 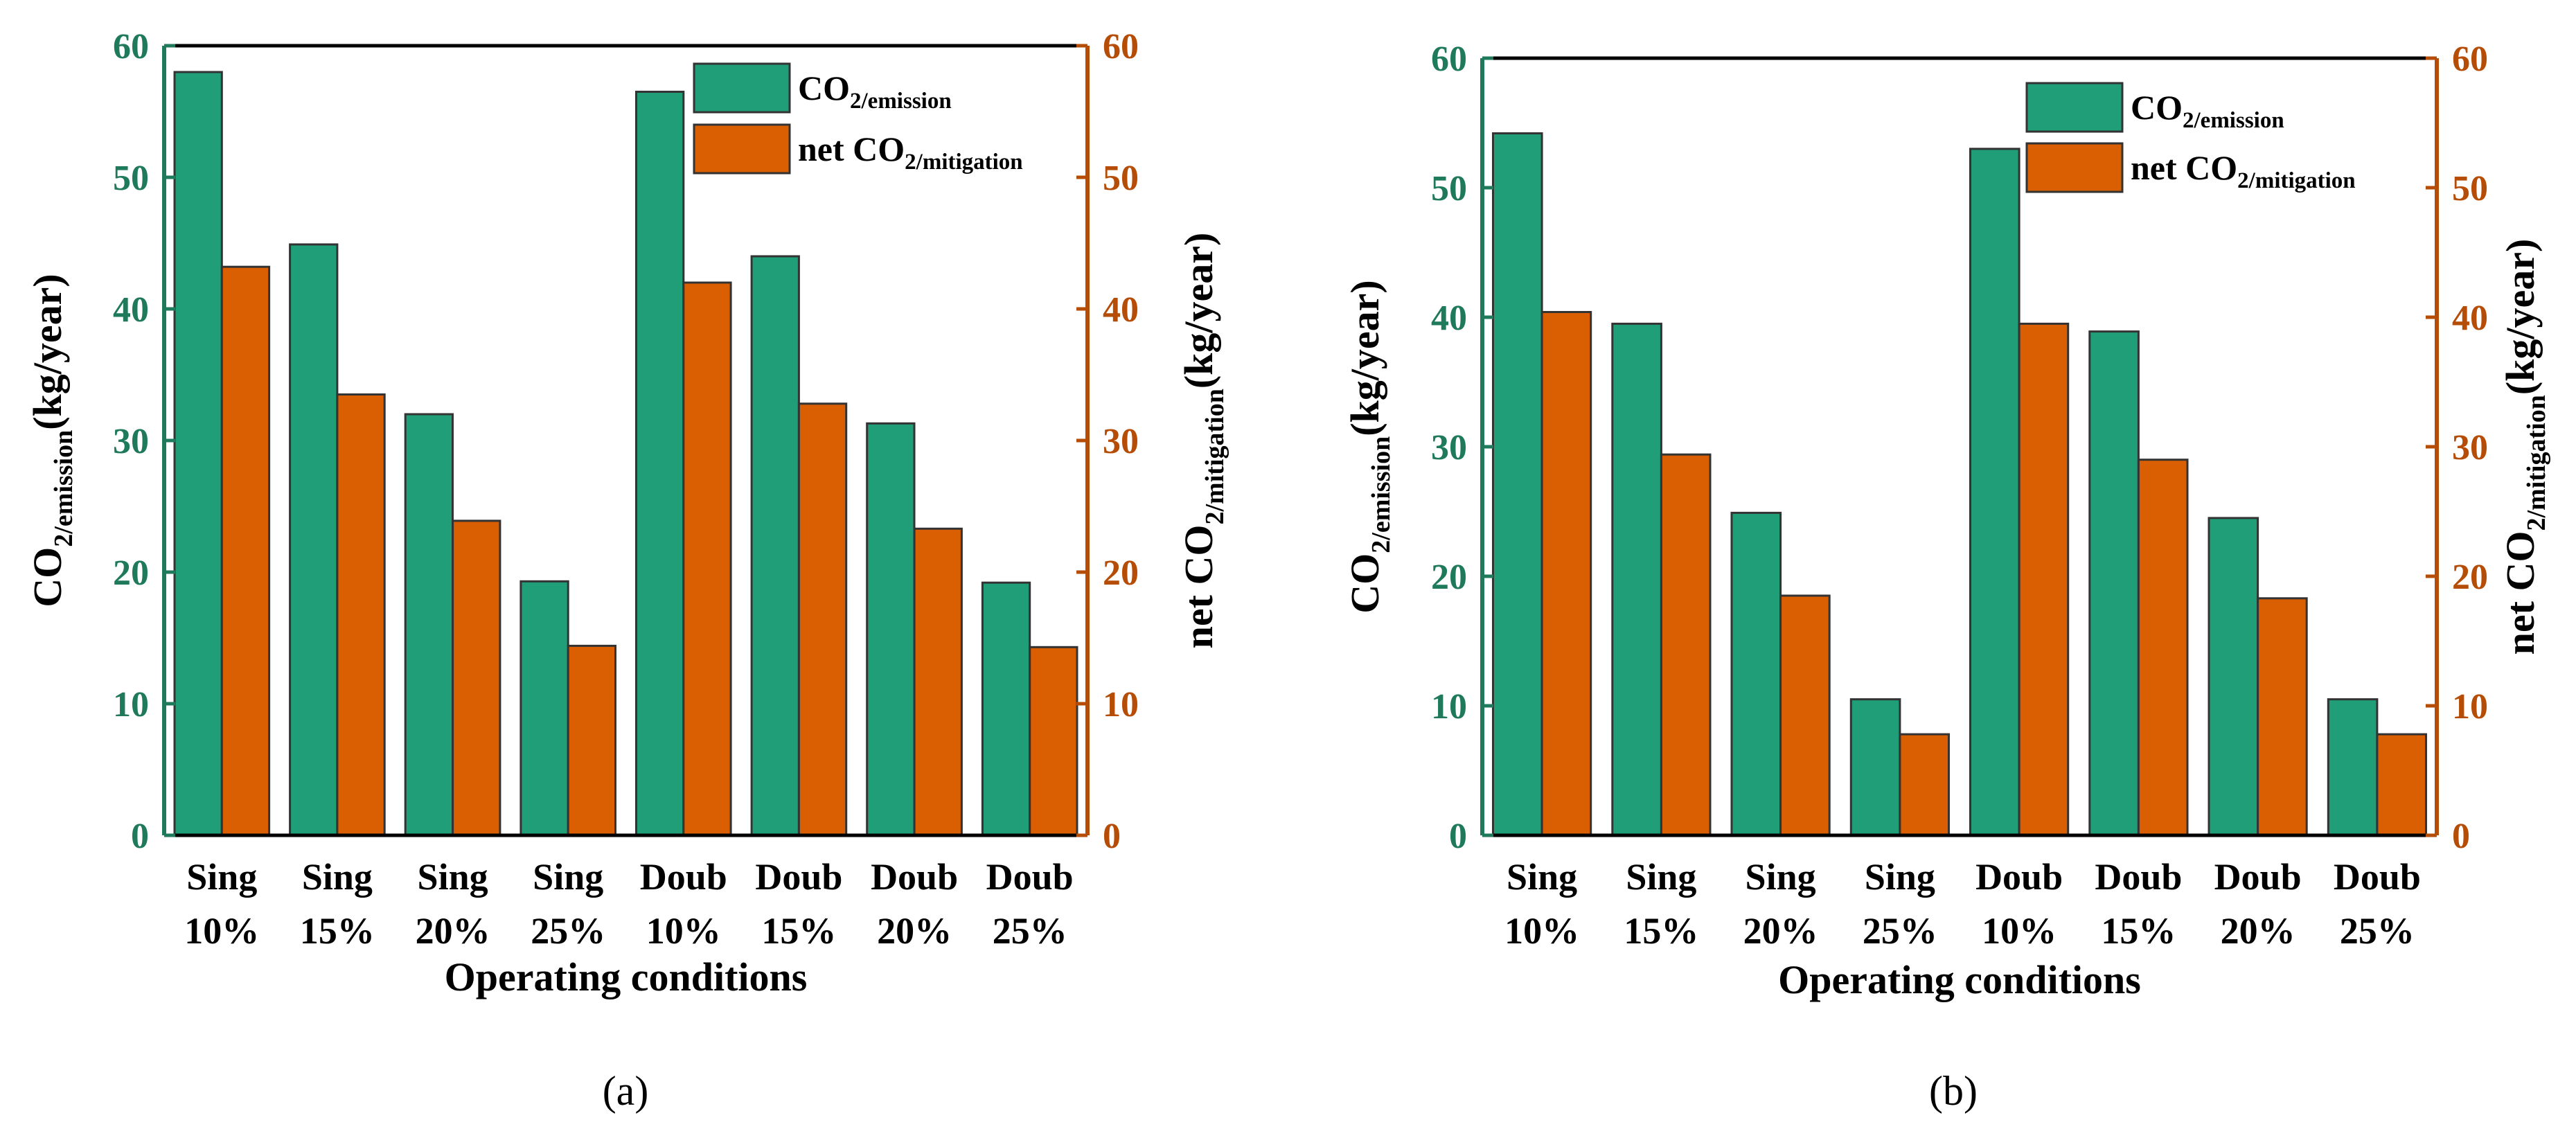 What do you see at coordinates (626, 1091) in the screenshot?
I see `panel-label: (a)` at bounding box center [626, 1091].